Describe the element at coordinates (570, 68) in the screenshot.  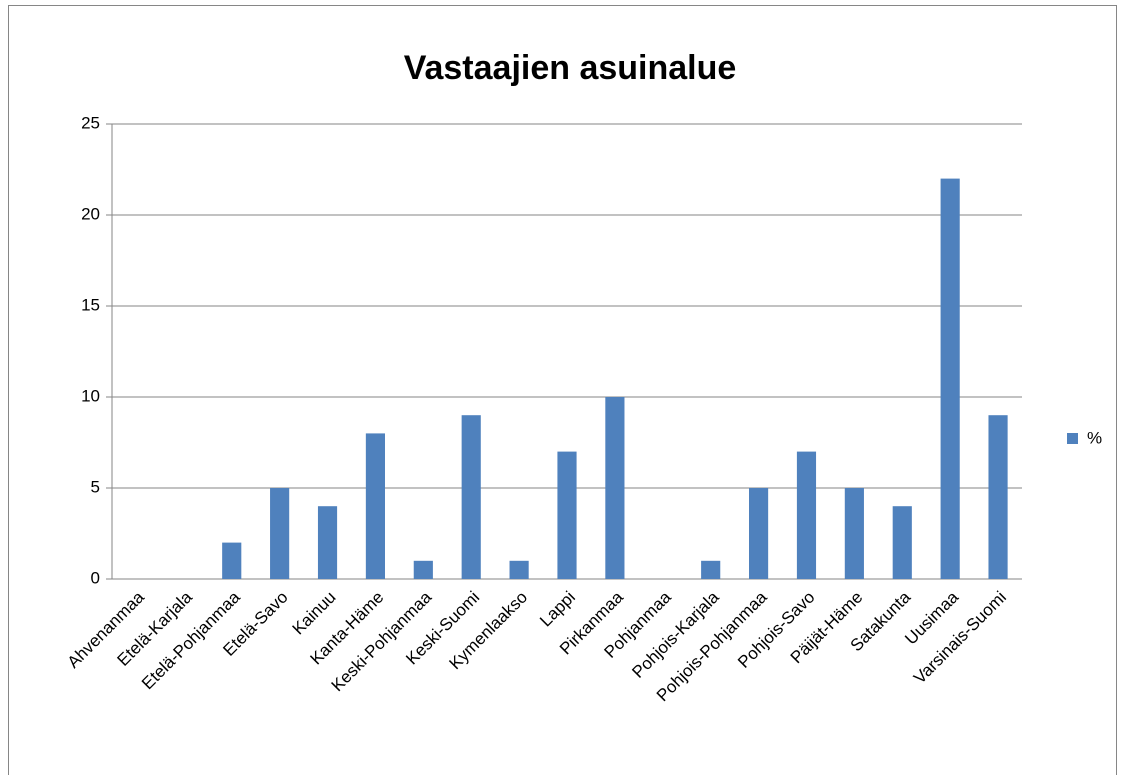
I see `chart-title: Vastaajien asuinalue` at that location.